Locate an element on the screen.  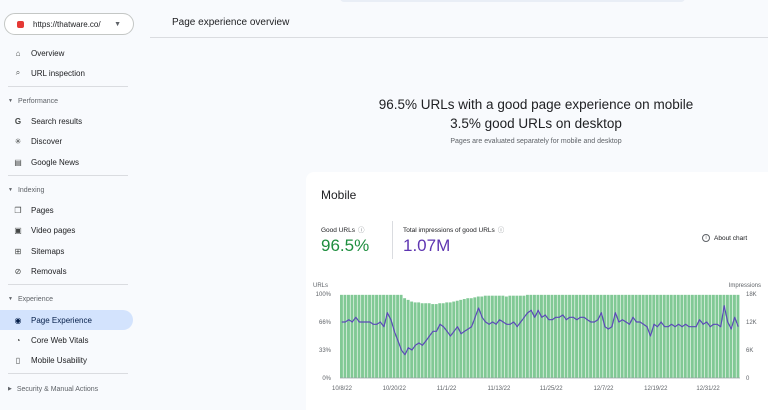
news-icon: ▤ is located at coordinates (18, 162).